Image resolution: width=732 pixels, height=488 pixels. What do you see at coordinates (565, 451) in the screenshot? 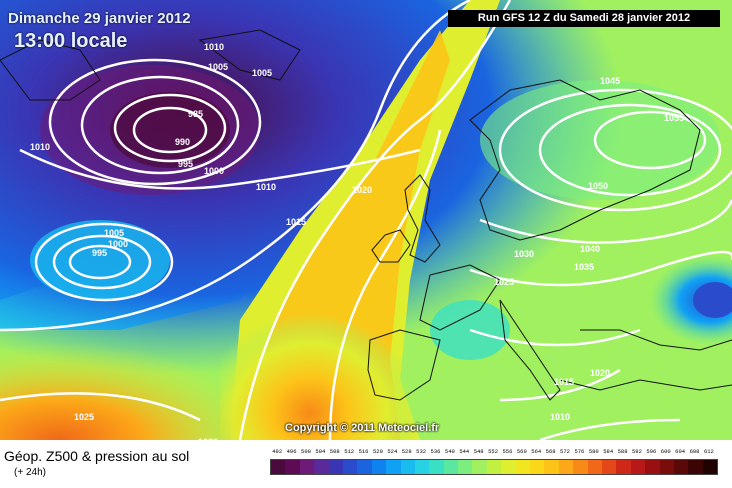
I see `scale-value: 572` at bounding box center [565, 451].